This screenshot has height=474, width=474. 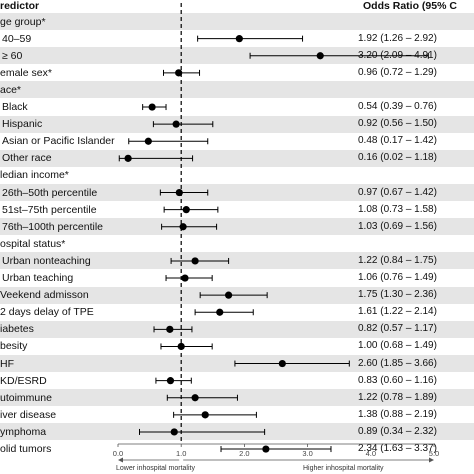 I want to click on odds-ratio-text: 0.54 (0.39 – 0.76), so click(x=397, y=106).